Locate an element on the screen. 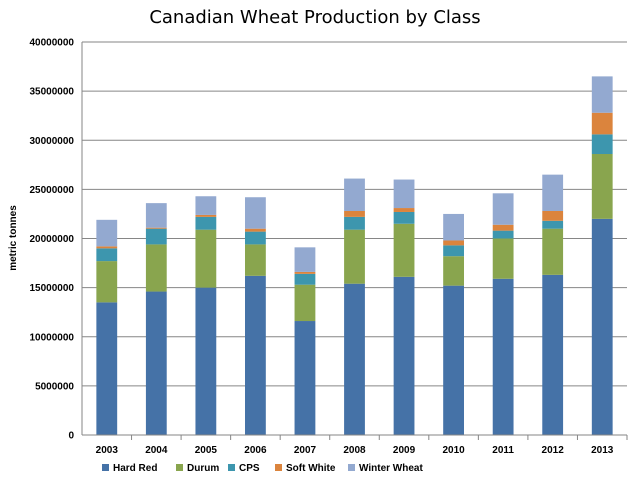 Image resolution: width=640 pixels, height=480 pixels. bar-soft-white-2005 is located at coordinates (206, 215).